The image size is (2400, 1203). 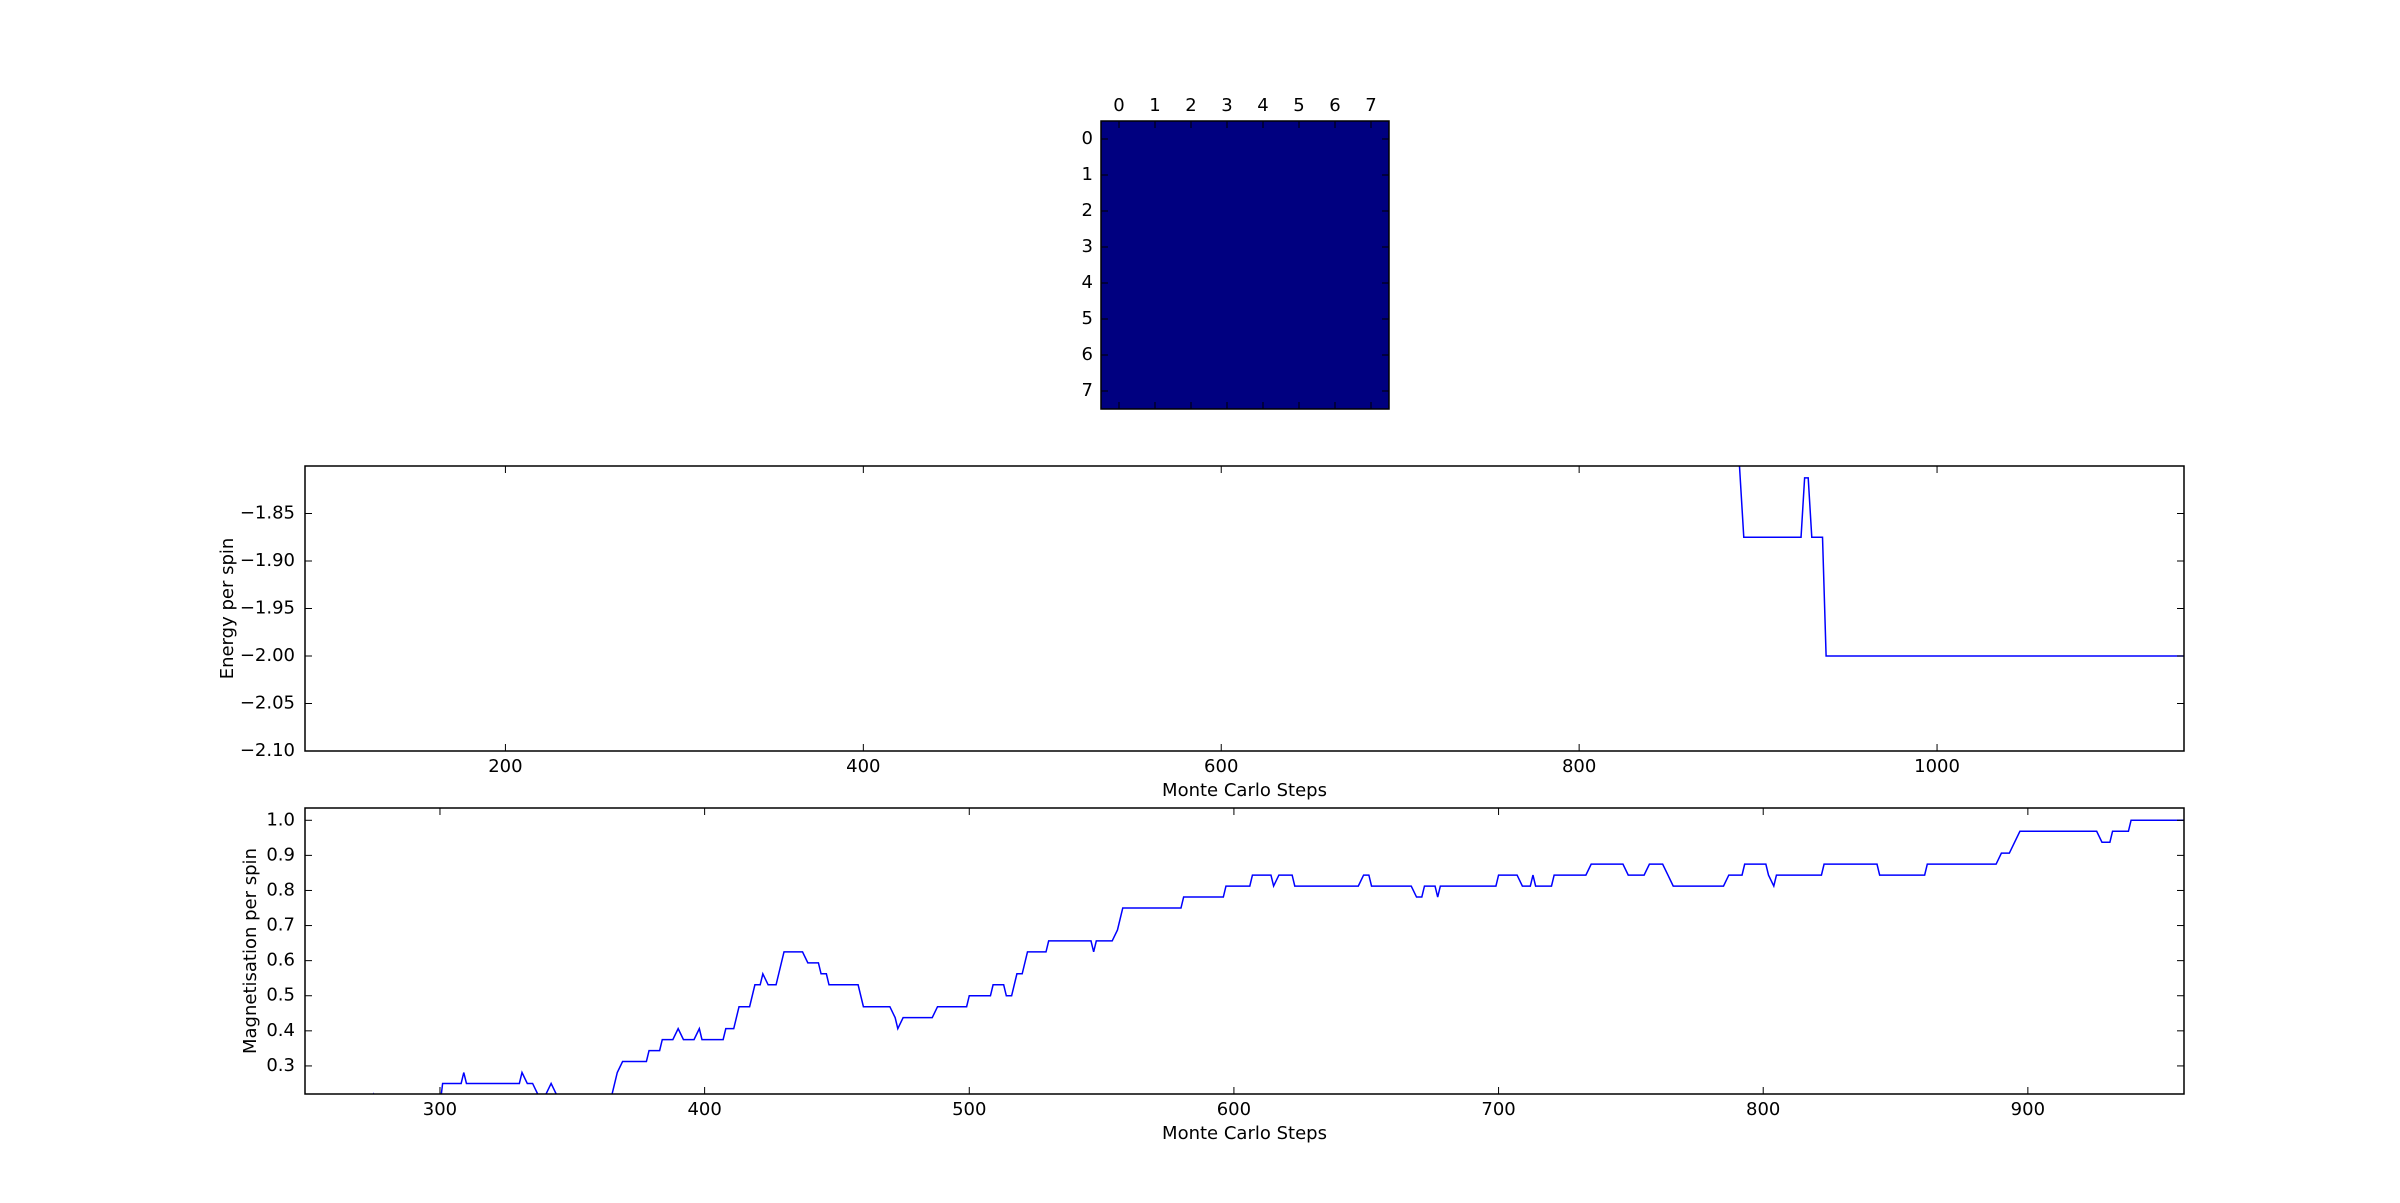 I want to click on y-tick-label: 5, so click(x=1087, y=318).